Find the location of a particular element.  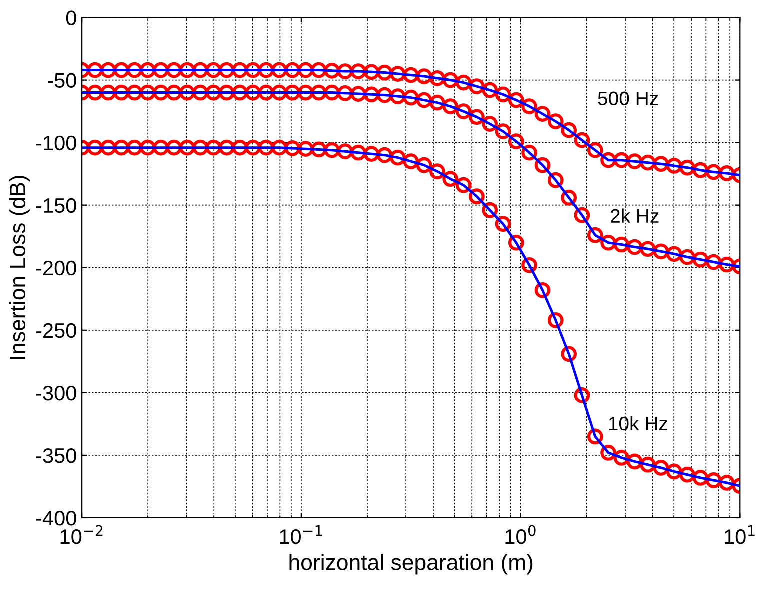

y-tick-label: -350 is located at coordinates (56, 456).